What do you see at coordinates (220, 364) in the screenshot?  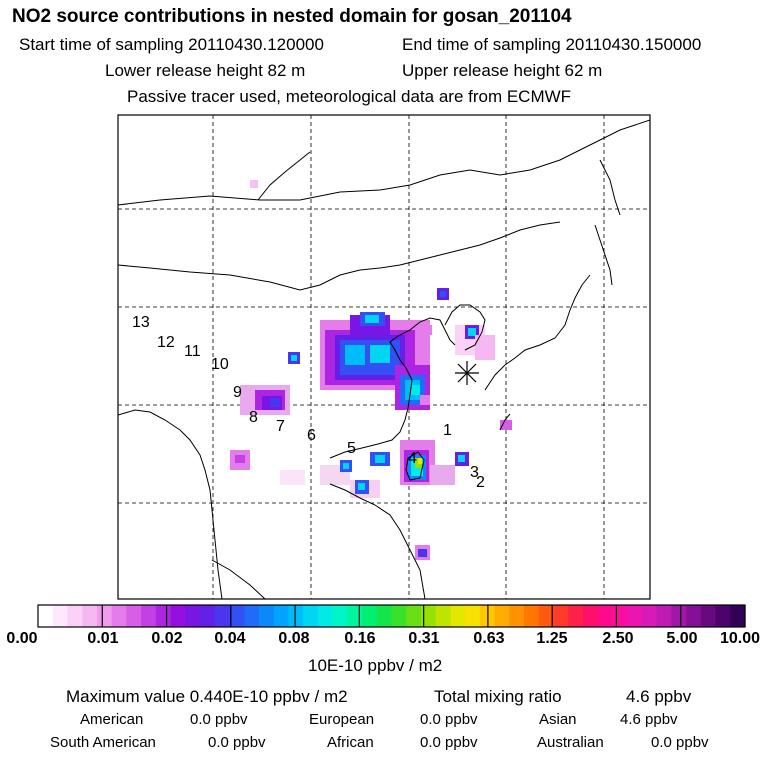 I see `source-label-10: 10` at bounding box center [220, 364].